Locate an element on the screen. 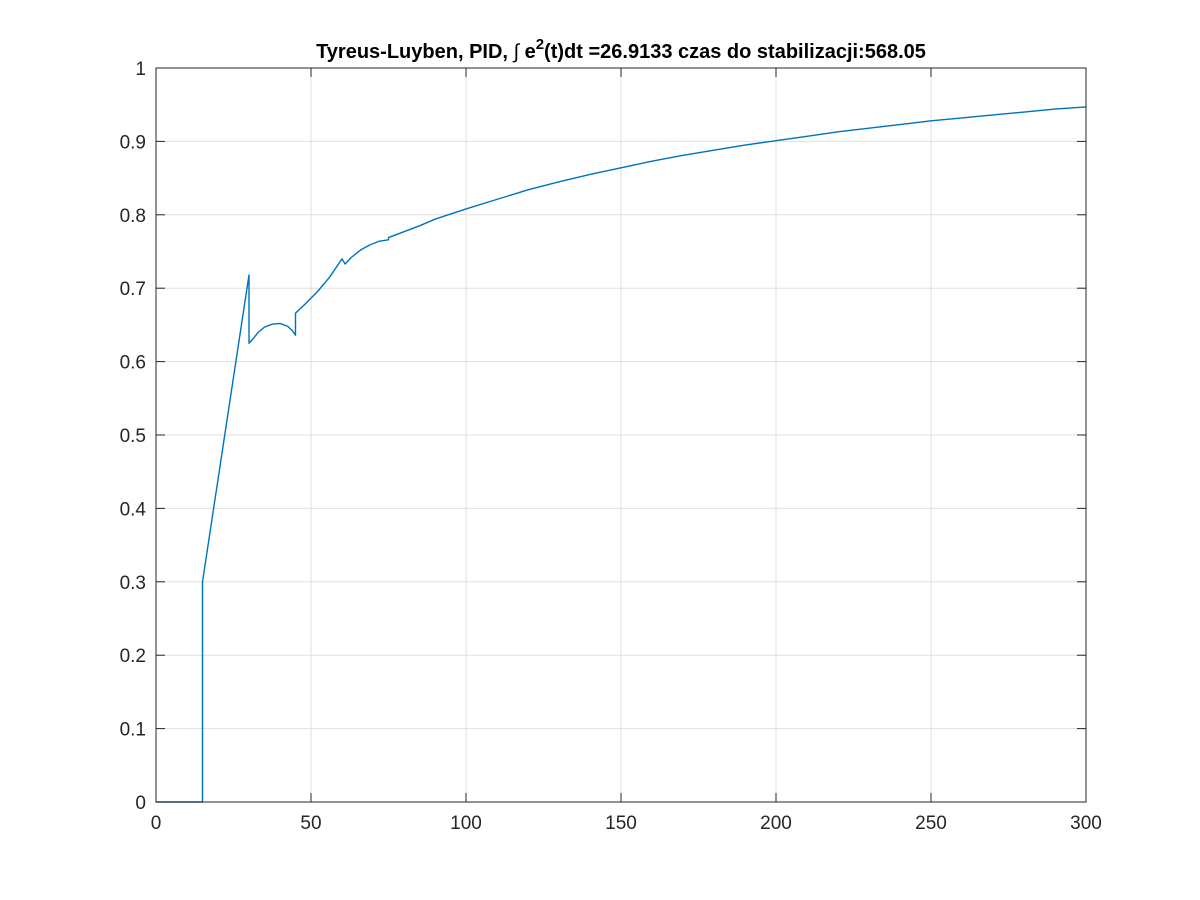 The height and width of the screenshot is (900, 1200). x-tick-label: 200 is located at coordinates (776, 823).